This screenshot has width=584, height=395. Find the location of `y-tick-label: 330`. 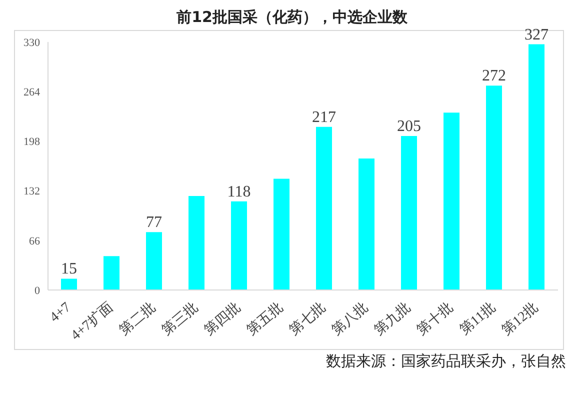

y-tick-label: 330 is located at coordinates (32, 42).